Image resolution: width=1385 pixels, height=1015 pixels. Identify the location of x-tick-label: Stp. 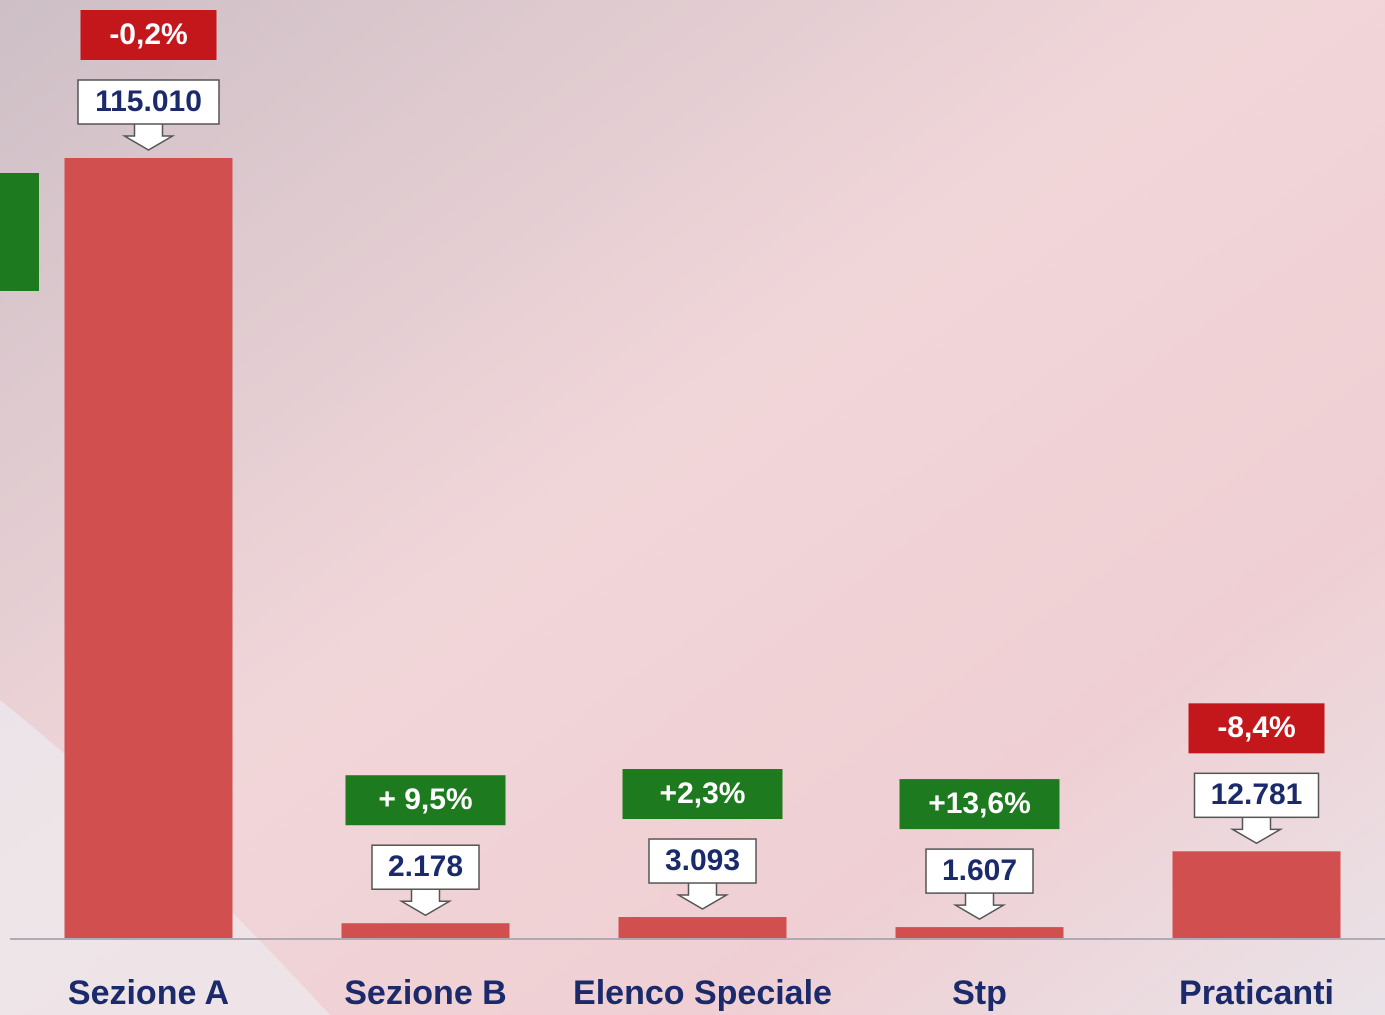
(979, 993).